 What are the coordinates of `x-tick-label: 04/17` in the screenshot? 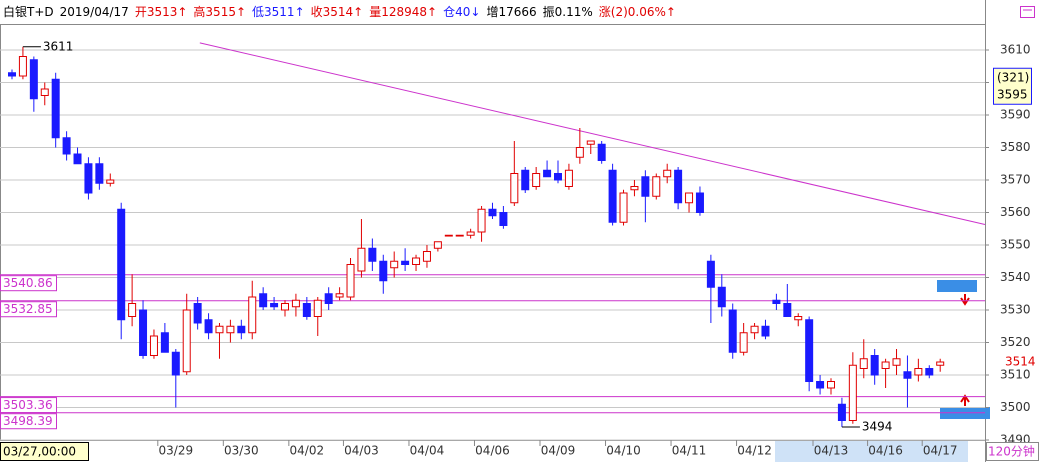 It's located at (940, 451).